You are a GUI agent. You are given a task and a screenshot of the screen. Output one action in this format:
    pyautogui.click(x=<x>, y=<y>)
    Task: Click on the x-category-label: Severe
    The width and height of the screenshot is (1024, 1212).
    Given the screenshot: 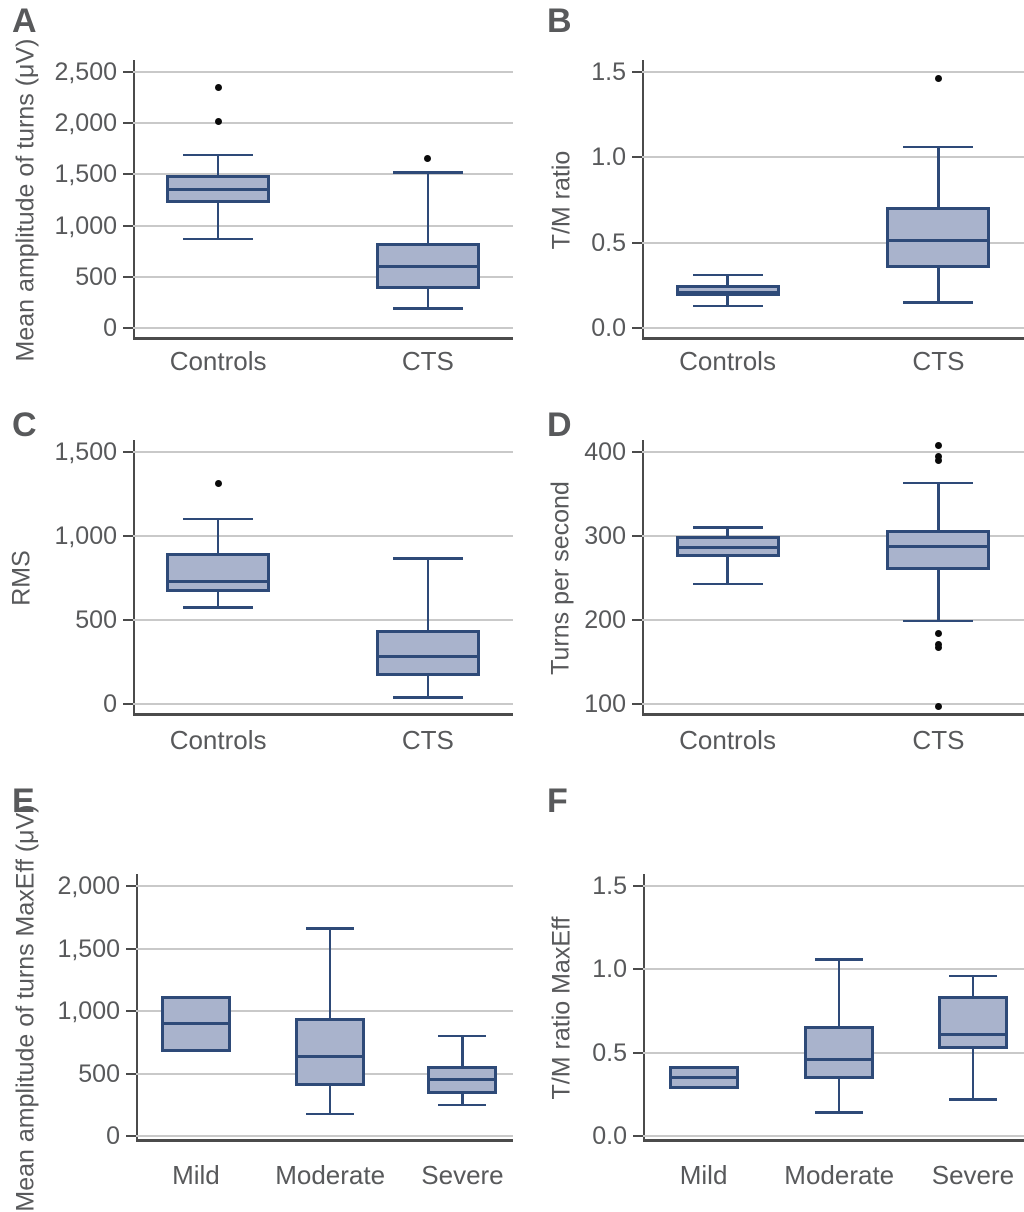 What is the action you would take?
    pyautogui.click(x=973, y=1175)
    